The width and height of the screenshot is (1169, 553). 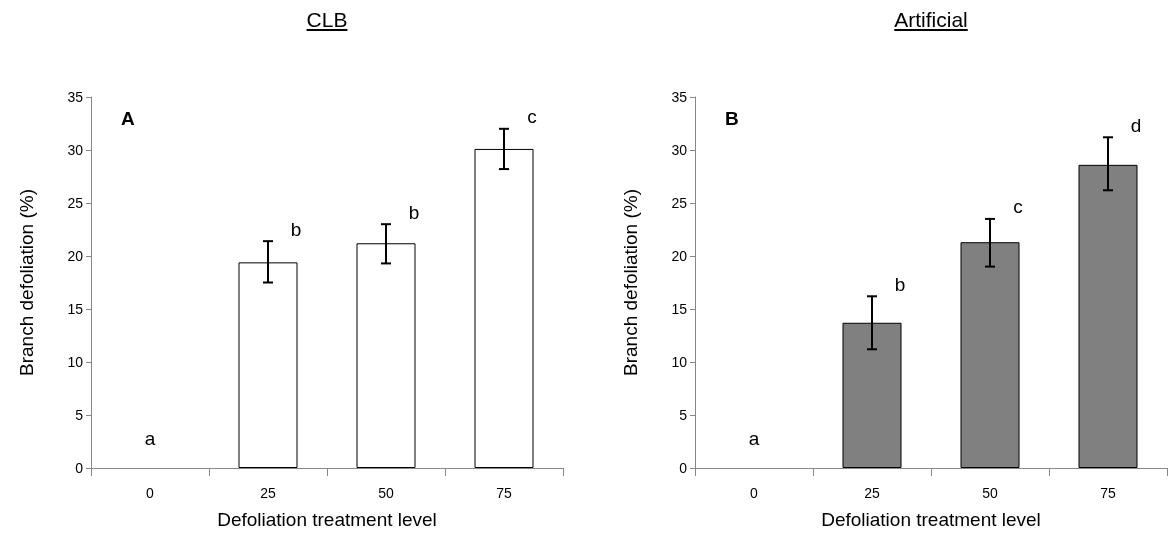 I want to click on annotation: d, so click(x=1136, y=125).